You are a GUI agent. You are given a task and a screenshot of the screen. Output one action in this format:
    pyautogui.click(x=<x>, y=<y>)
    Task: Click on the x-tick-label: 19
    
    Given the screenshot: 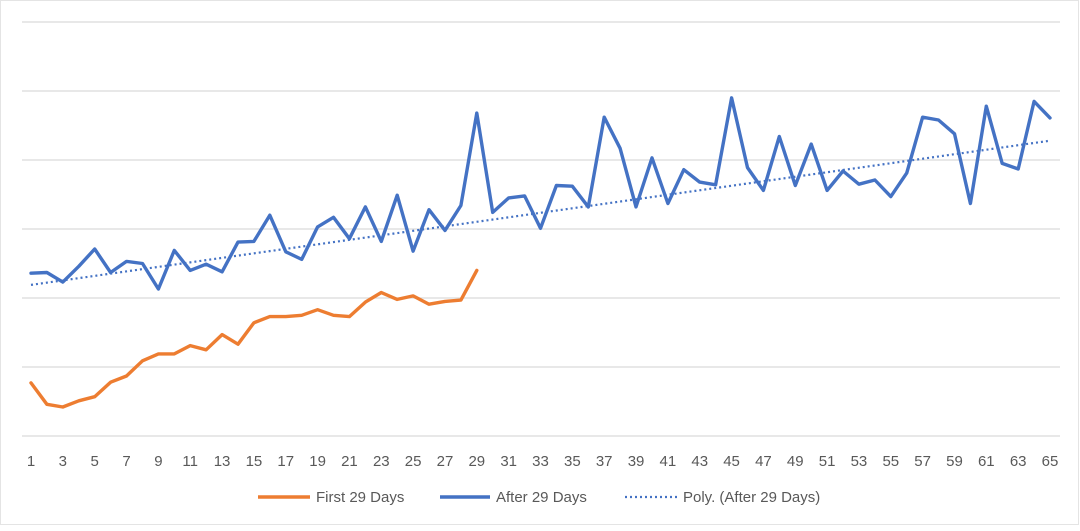 What is the action you would take?
    pyautogui.click(x=317, y=461)
    